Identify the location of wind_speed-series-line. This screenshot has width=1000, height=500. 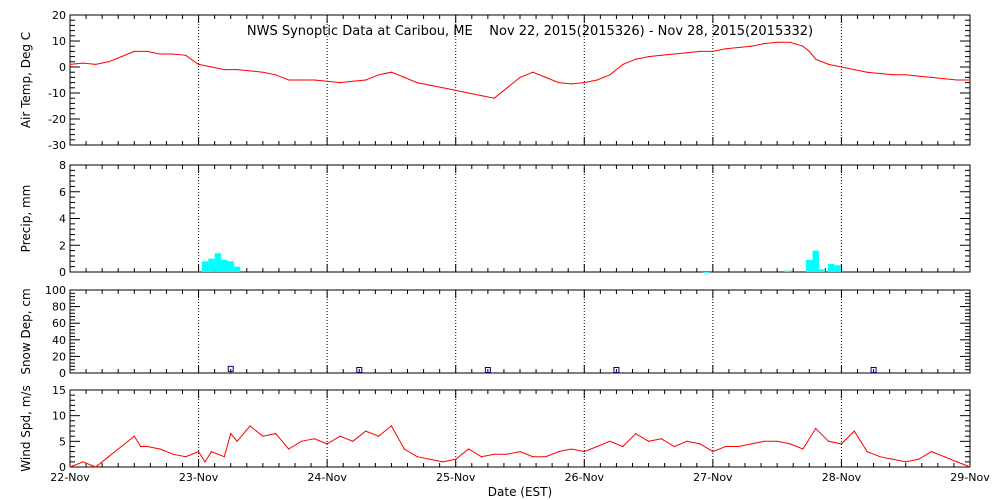
(520, 446).